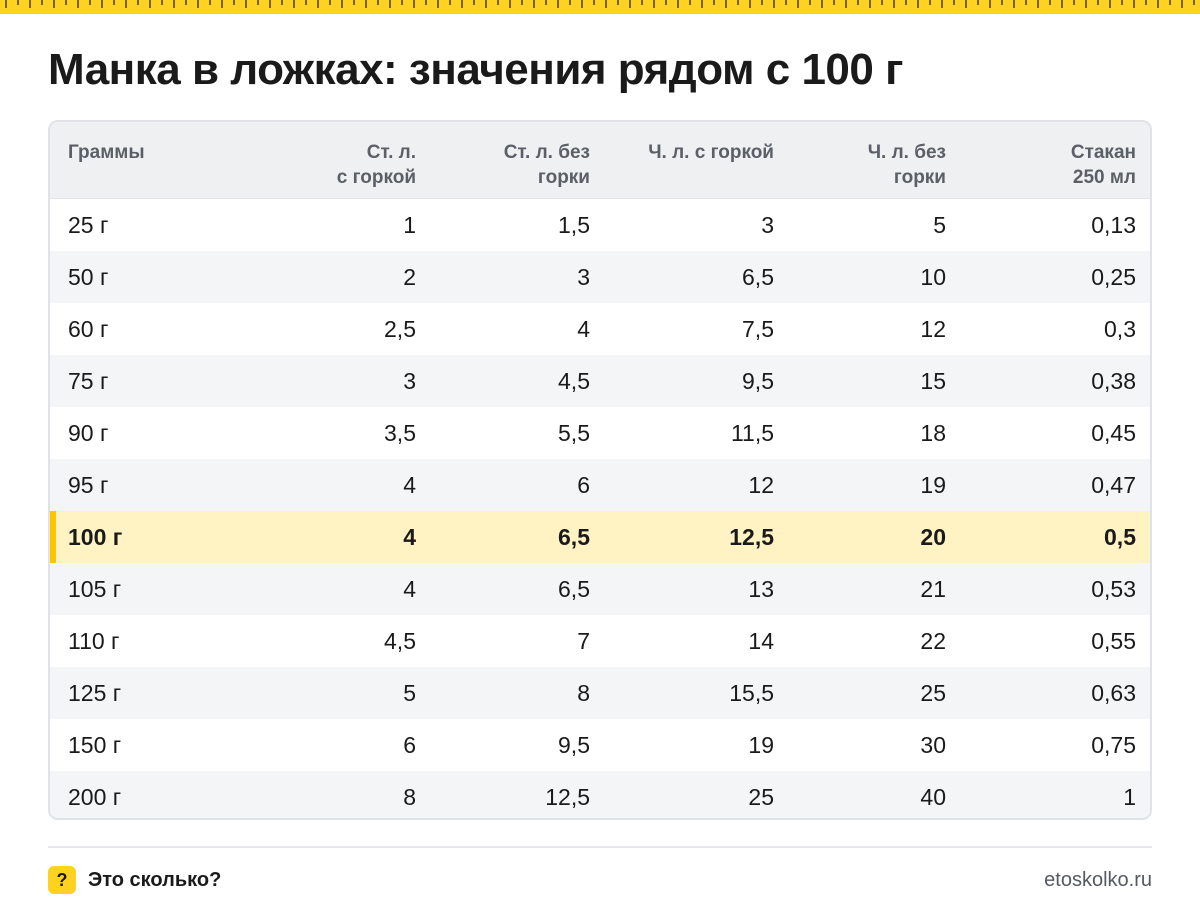  Describe the element at coordinates (871, 165) in the screenshot. I see `column-header: Ч. л. без горки` at that location.